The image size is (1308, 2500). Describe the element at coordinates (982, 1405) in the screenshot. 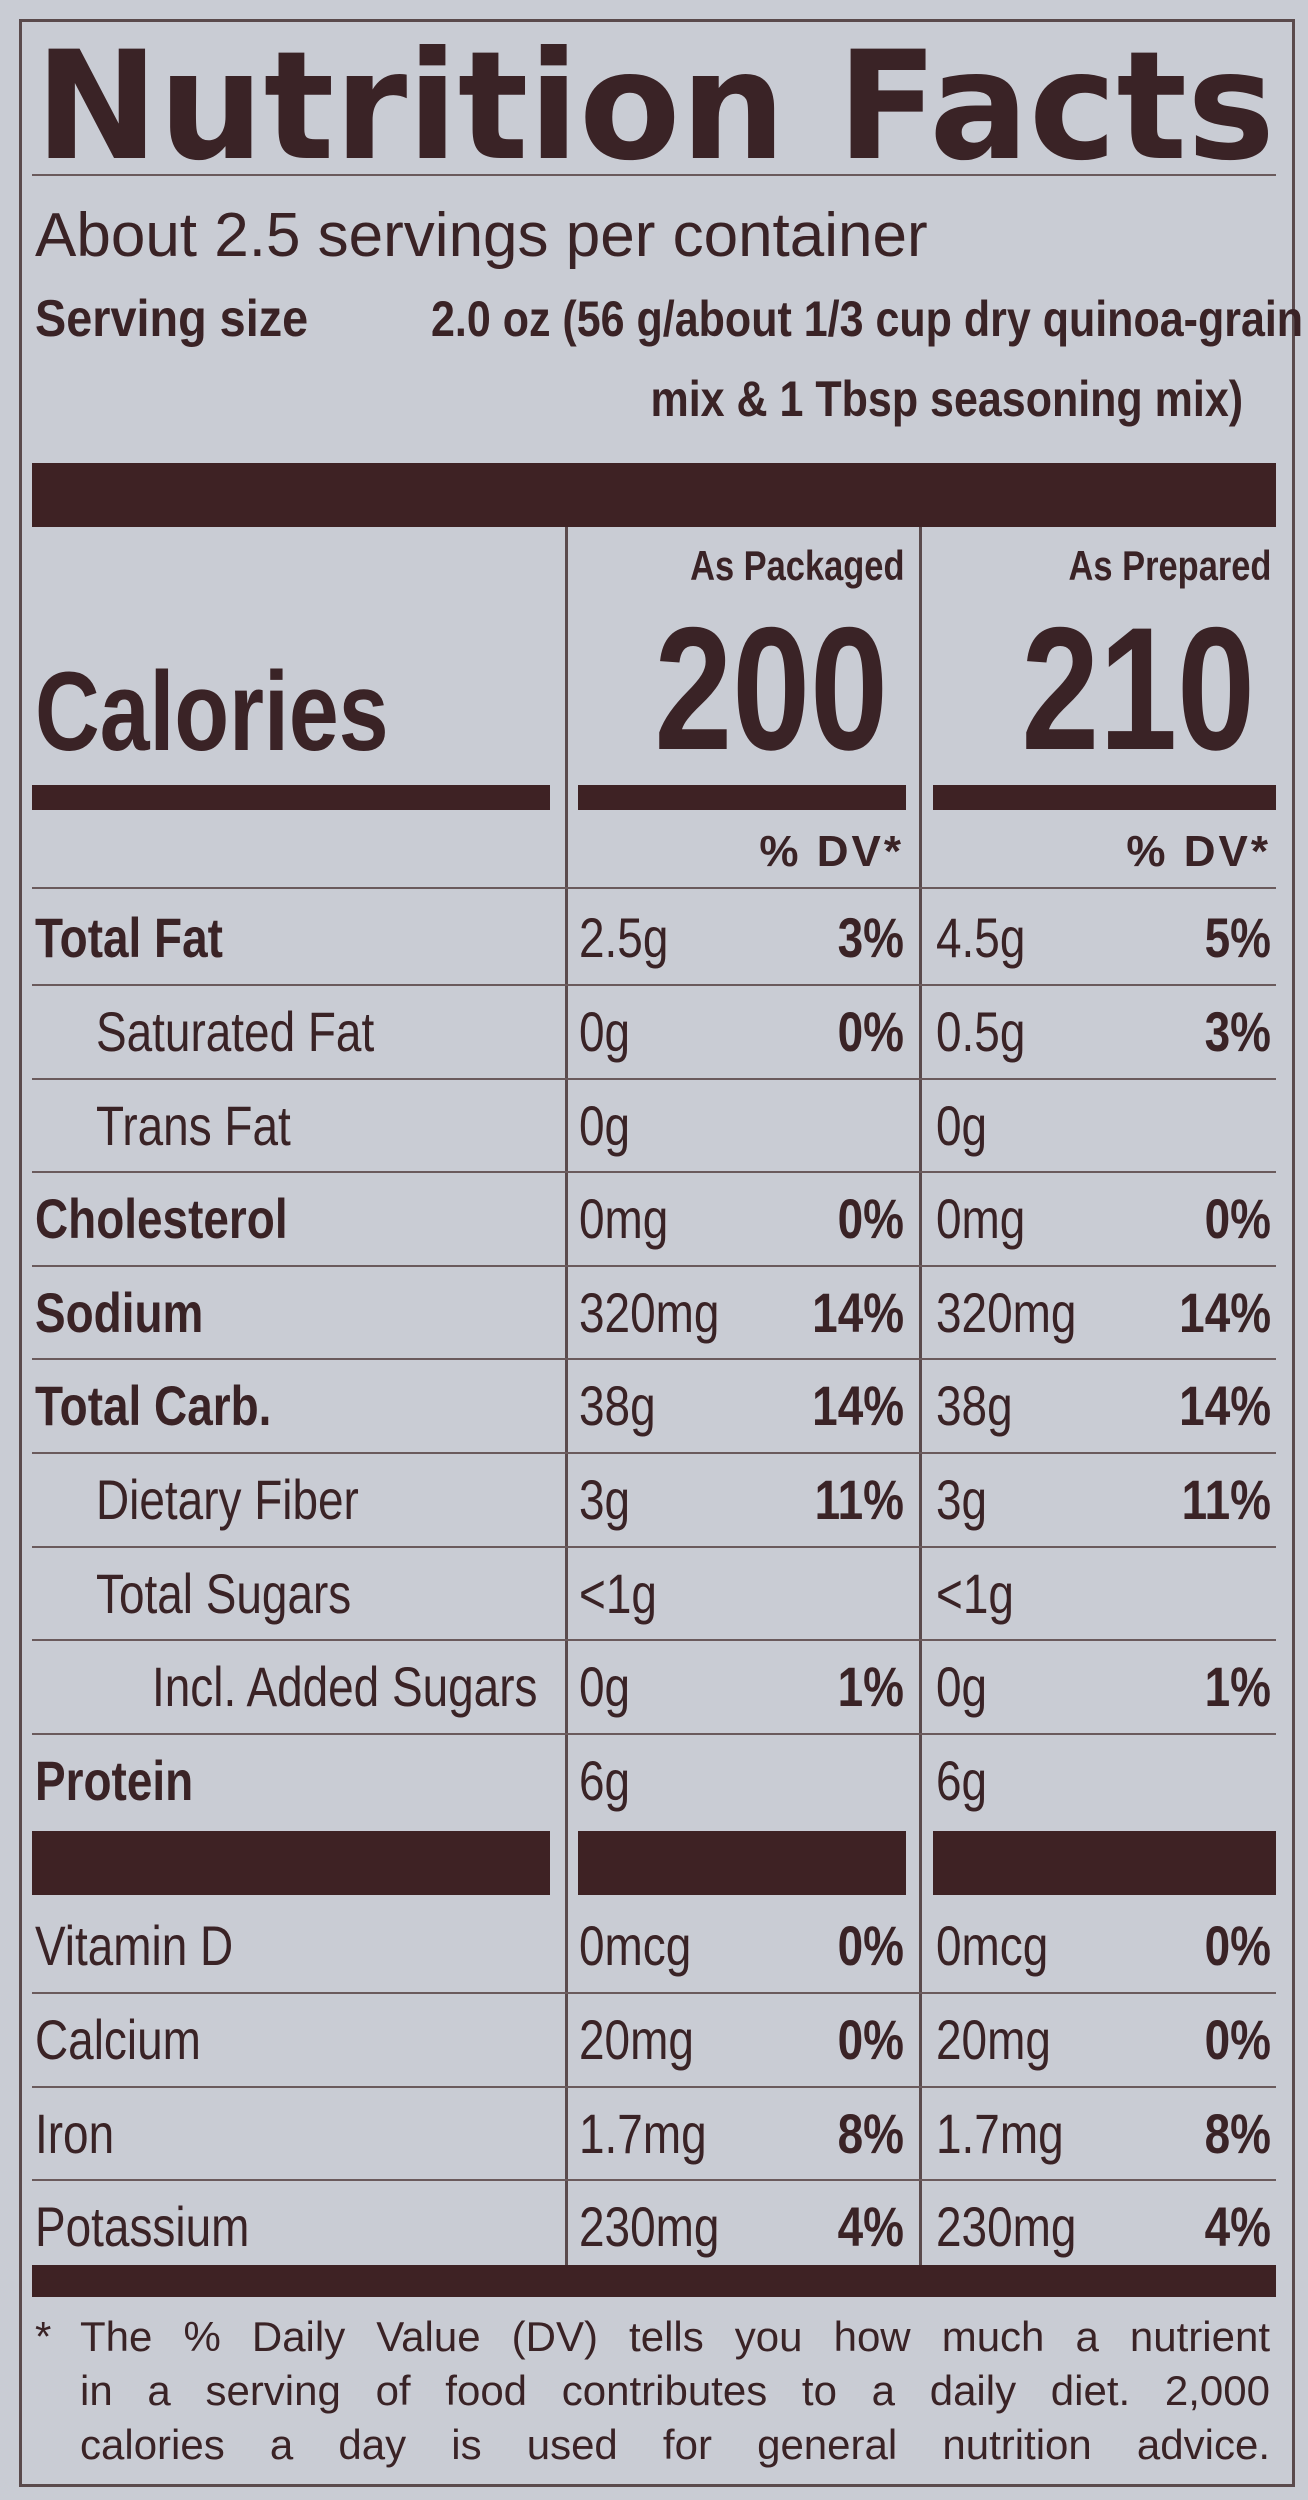

I see `amount: 38g` at that location.